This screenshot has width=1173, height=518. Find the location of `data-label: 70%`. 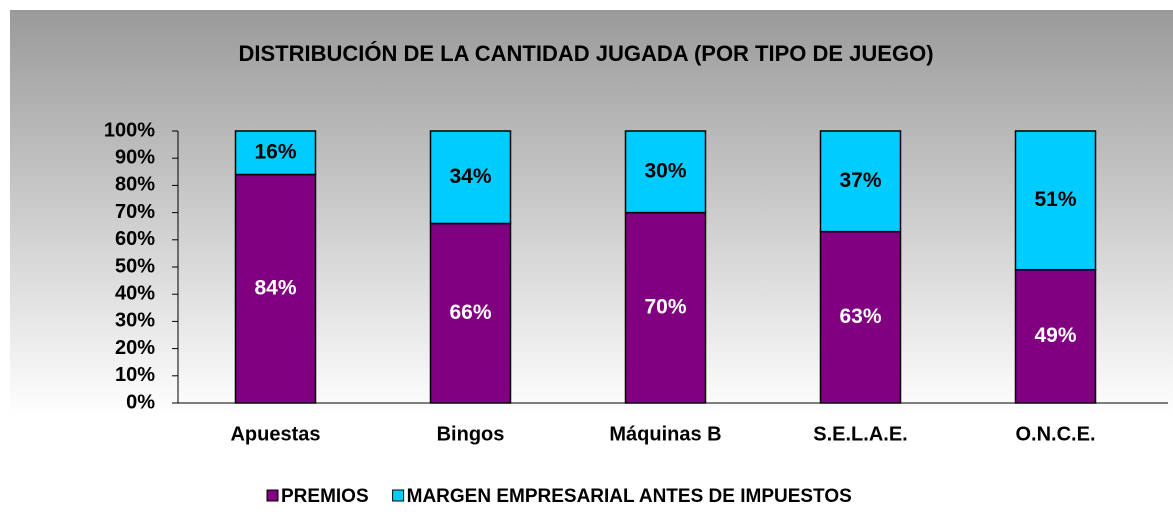

data-label: 70% is located at coordinates (665, 306).